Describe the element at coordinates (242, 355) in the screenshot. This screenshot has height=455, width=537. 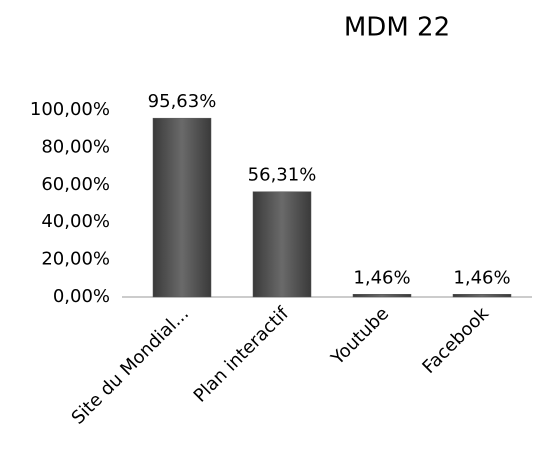
I see `x-tick-label: Plan interactif` at that location.